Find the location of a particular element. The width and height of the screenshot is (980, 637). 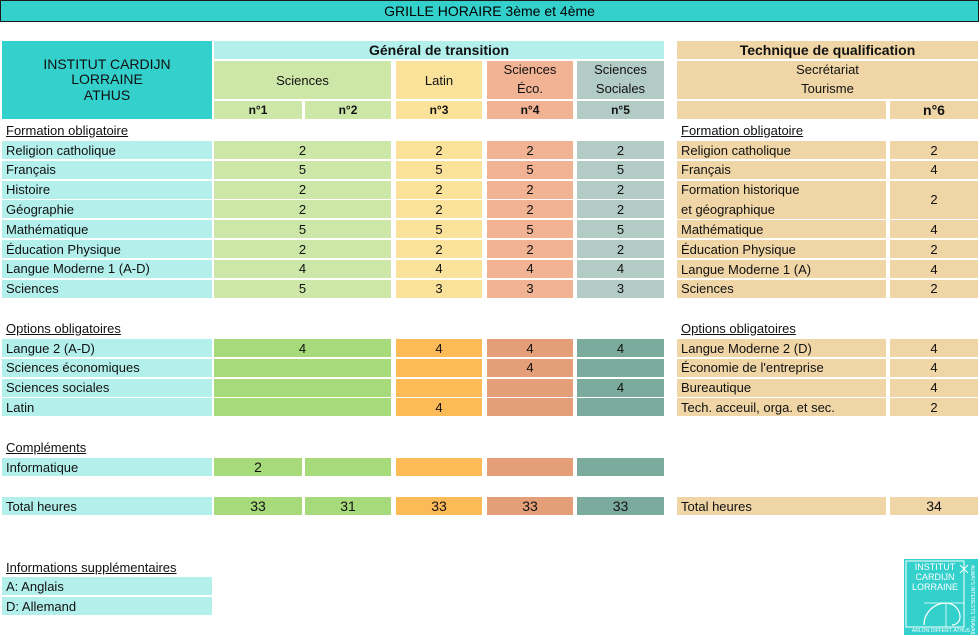

num-4: n°4 is located at coordinates (530, 110).